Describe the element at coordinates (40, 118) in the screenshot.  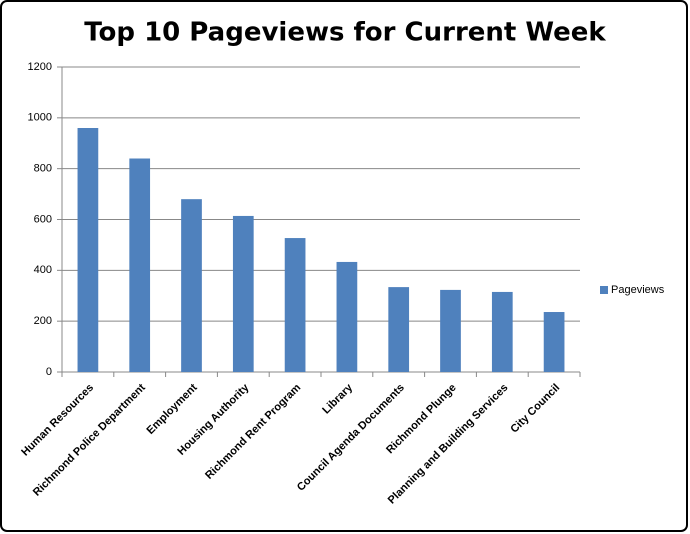
I see `y-tick-label: 1000` at that location.